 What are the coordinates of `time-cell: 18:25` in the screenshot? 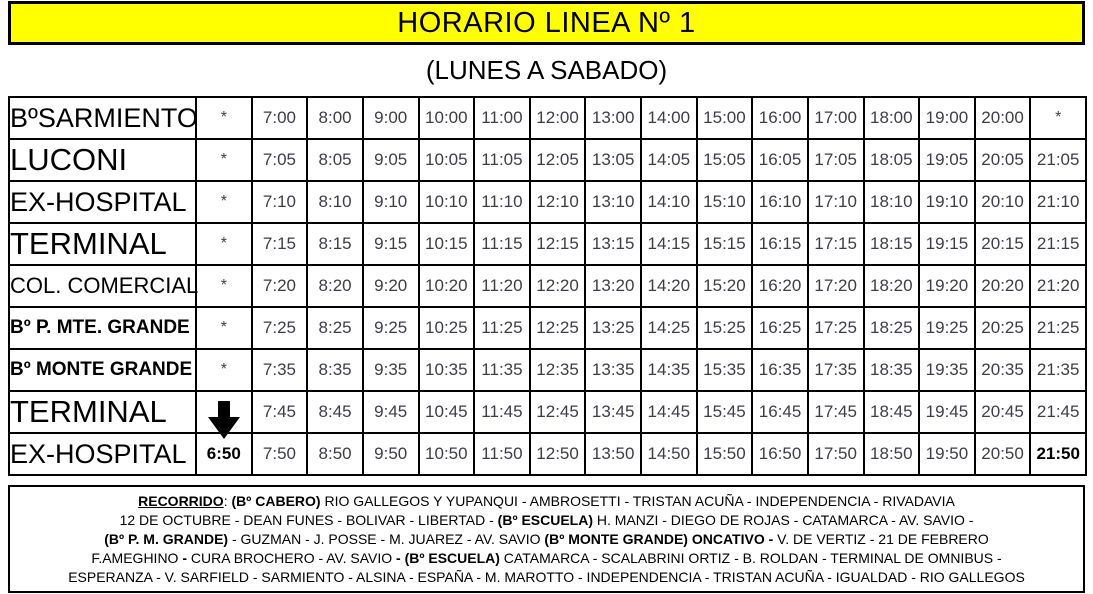 It's located at (891, 328).